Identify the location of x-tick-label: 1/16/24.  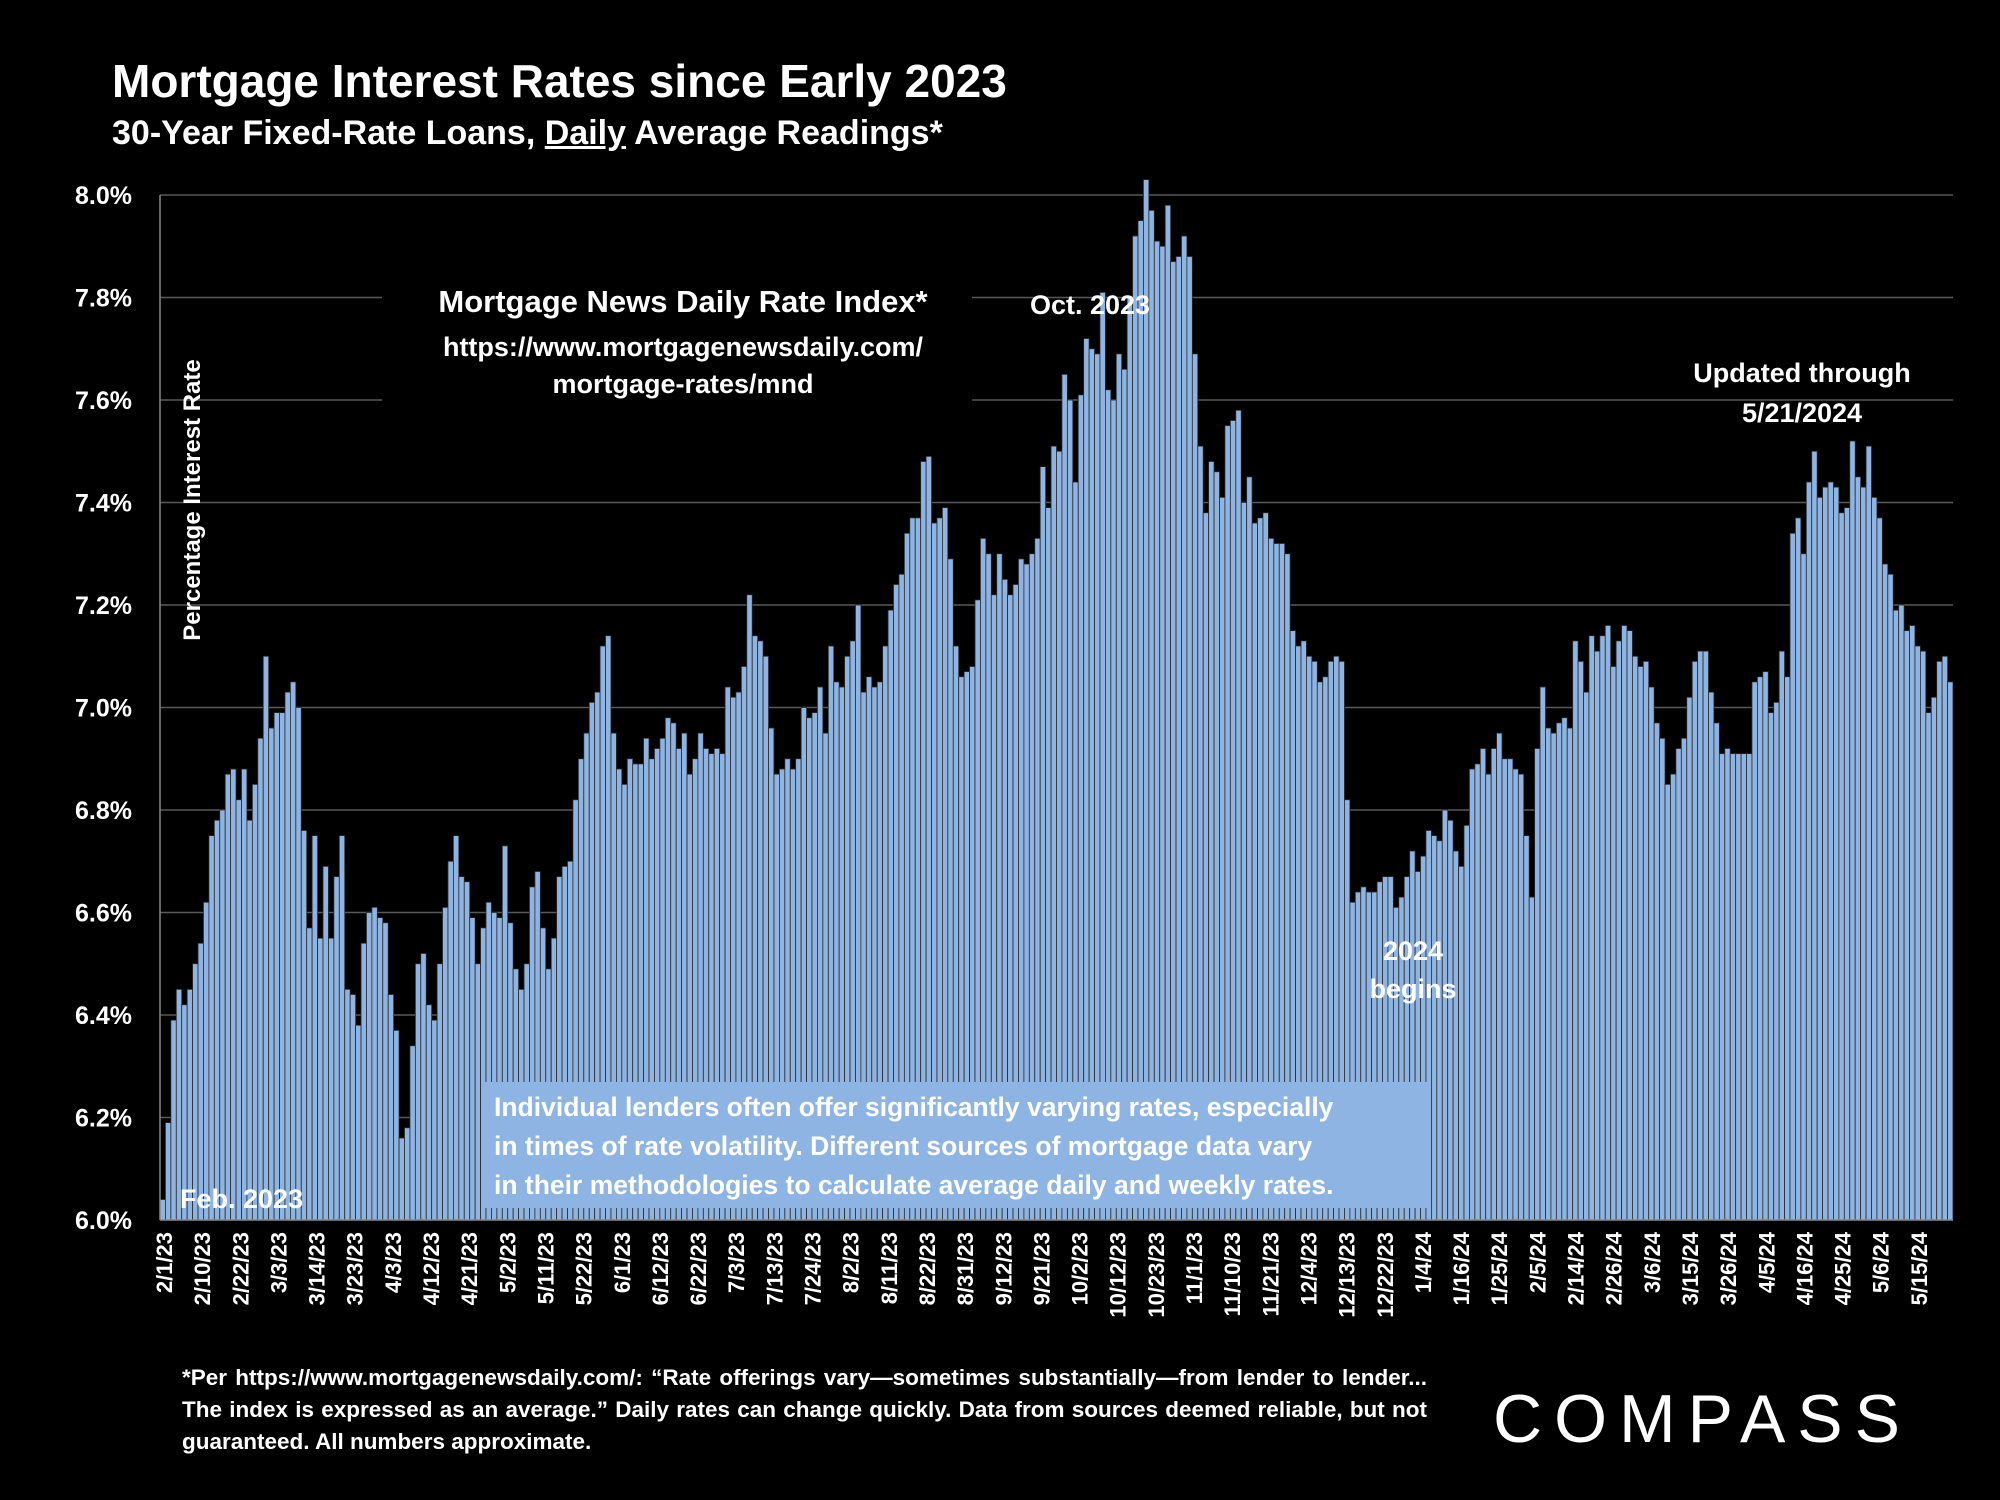
(1461, 1268).